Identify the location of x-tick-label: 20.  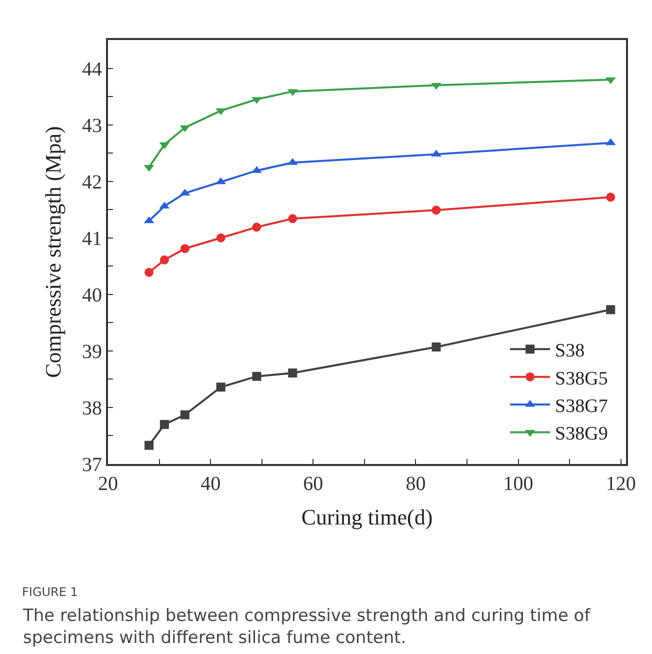
(108, 484).